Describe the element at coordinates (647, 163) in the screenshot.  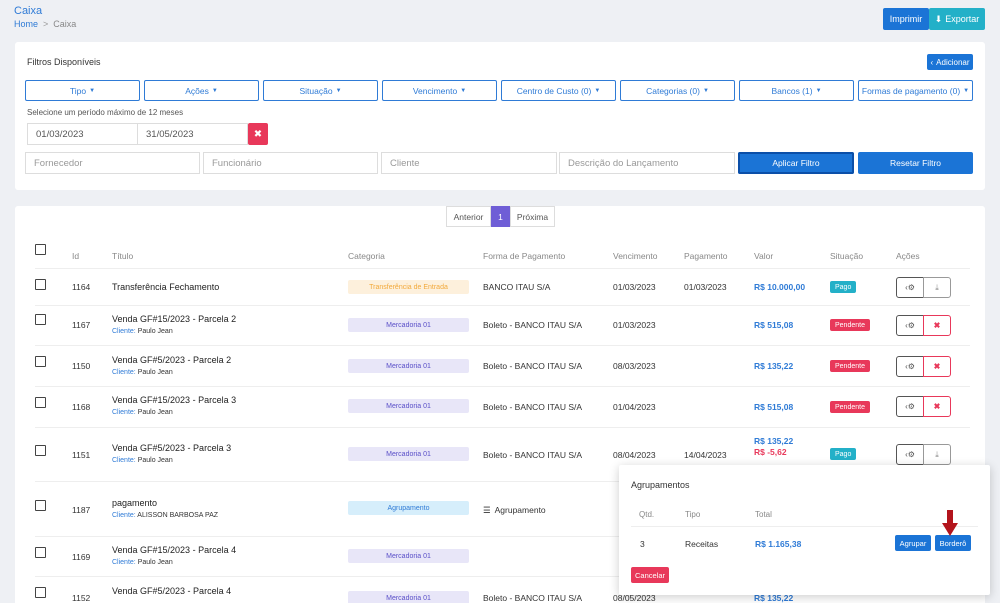
I see `descricao-input: Descrição do Lançamento` at that location.